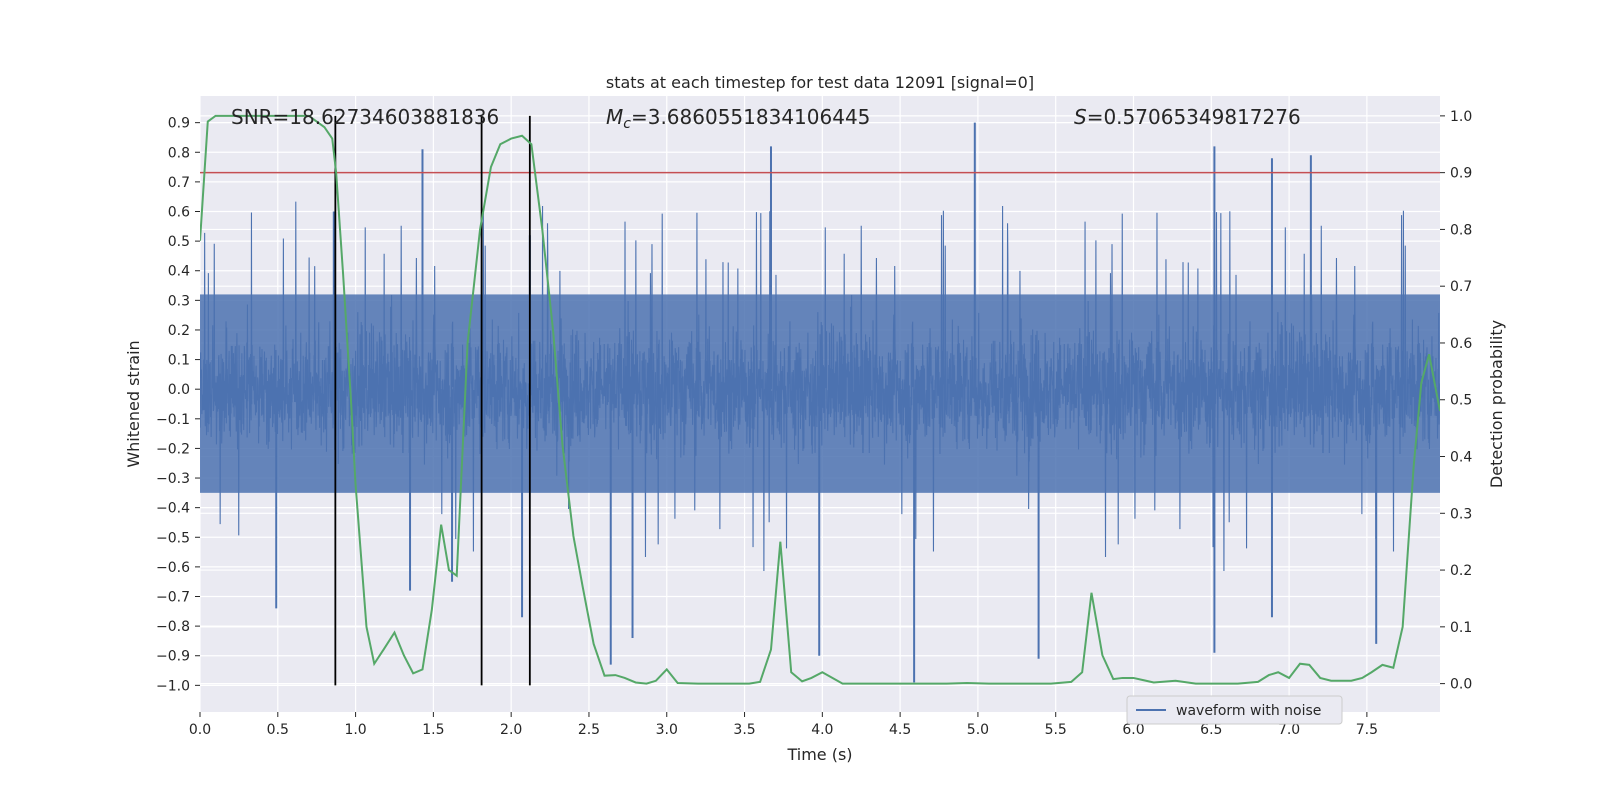 The image size is (1600, 800). I want to click on y2-tick-label: 0.8, so click(1461, 230).